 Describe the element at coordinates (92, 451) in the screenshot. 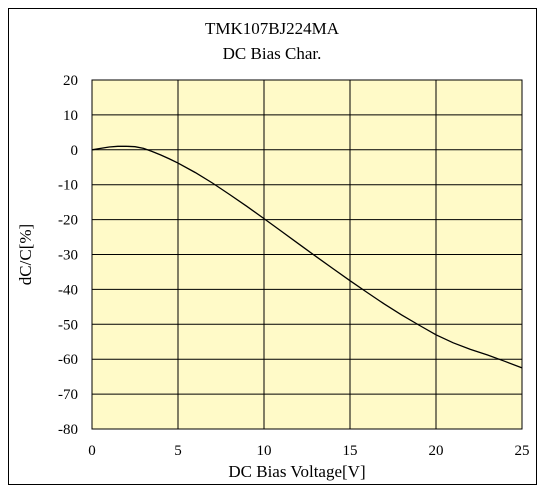

I see `x-tick-label: 0` at that location.